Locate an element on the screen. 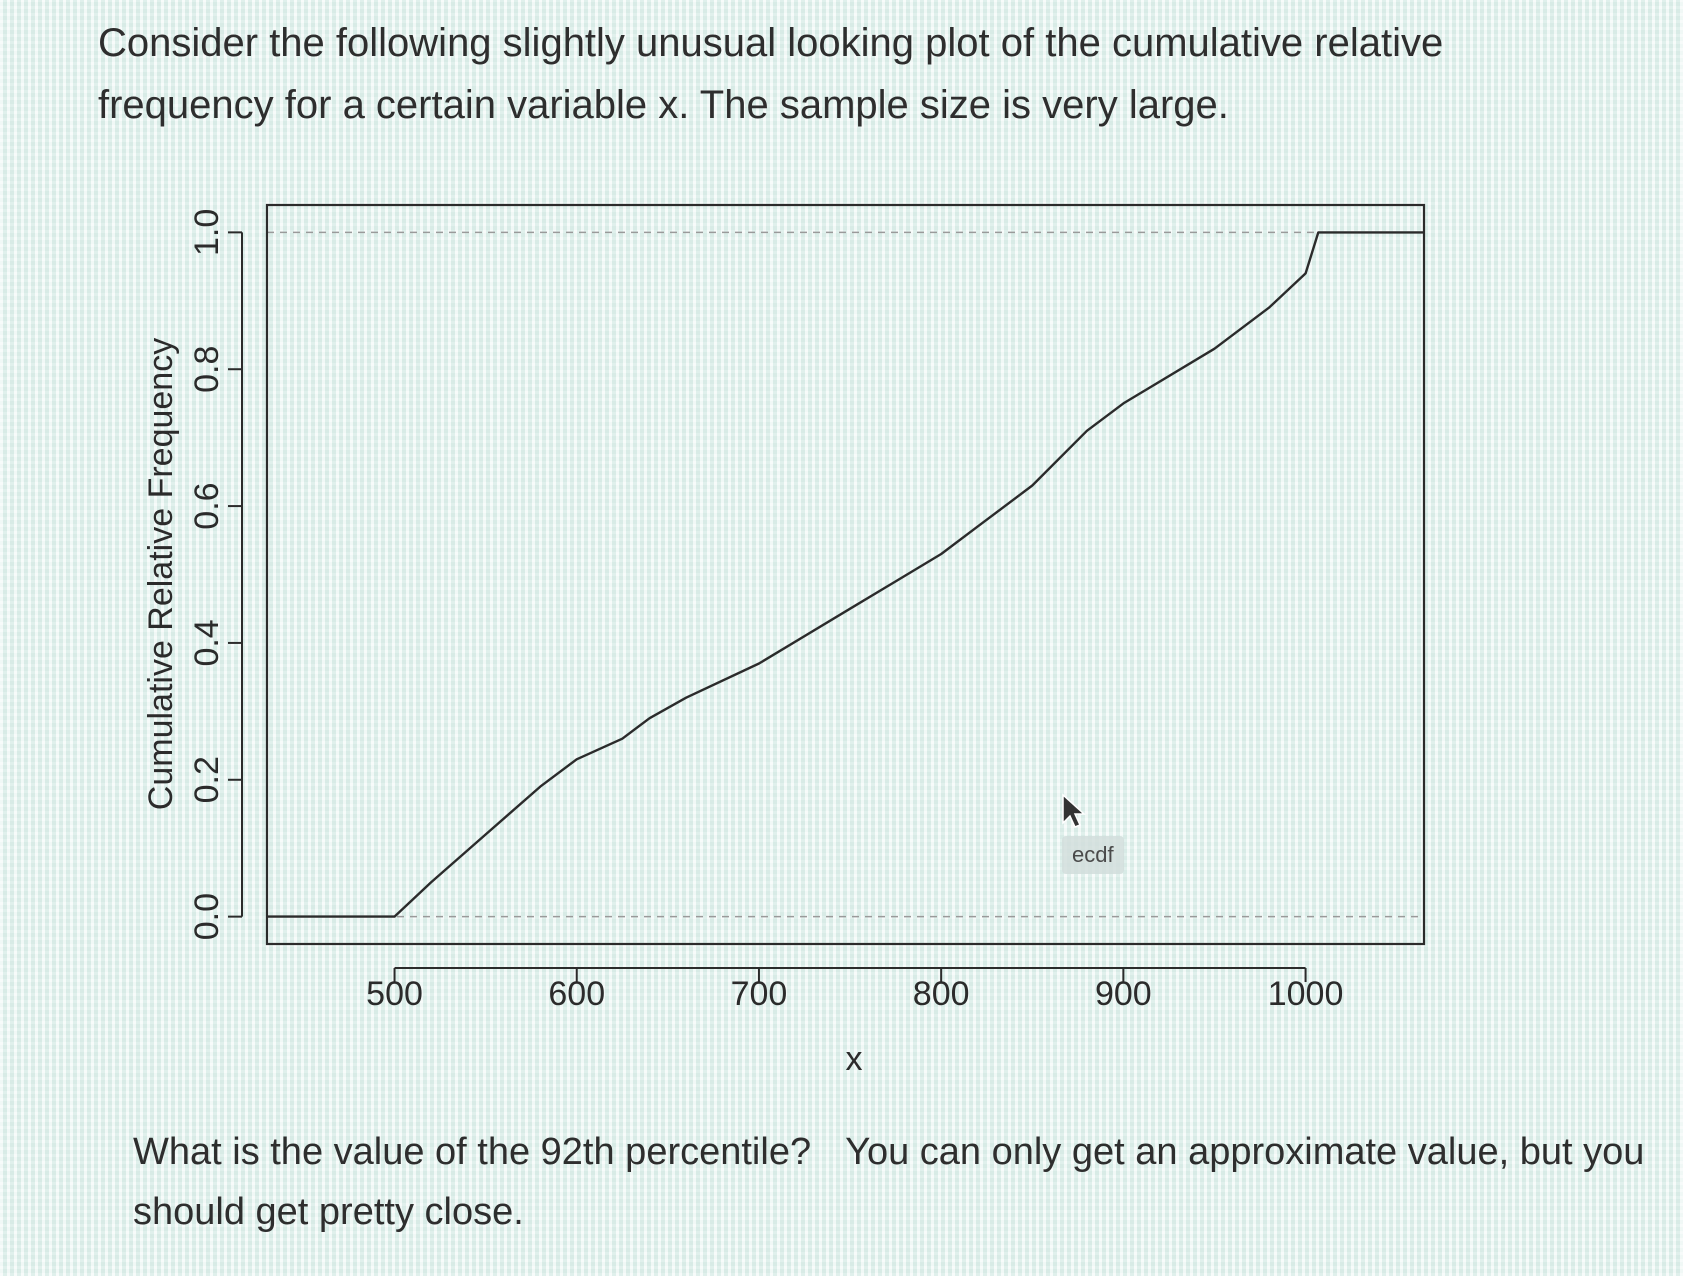  y-tick-label-0: 0.0 is located at coordinates (207, 916).